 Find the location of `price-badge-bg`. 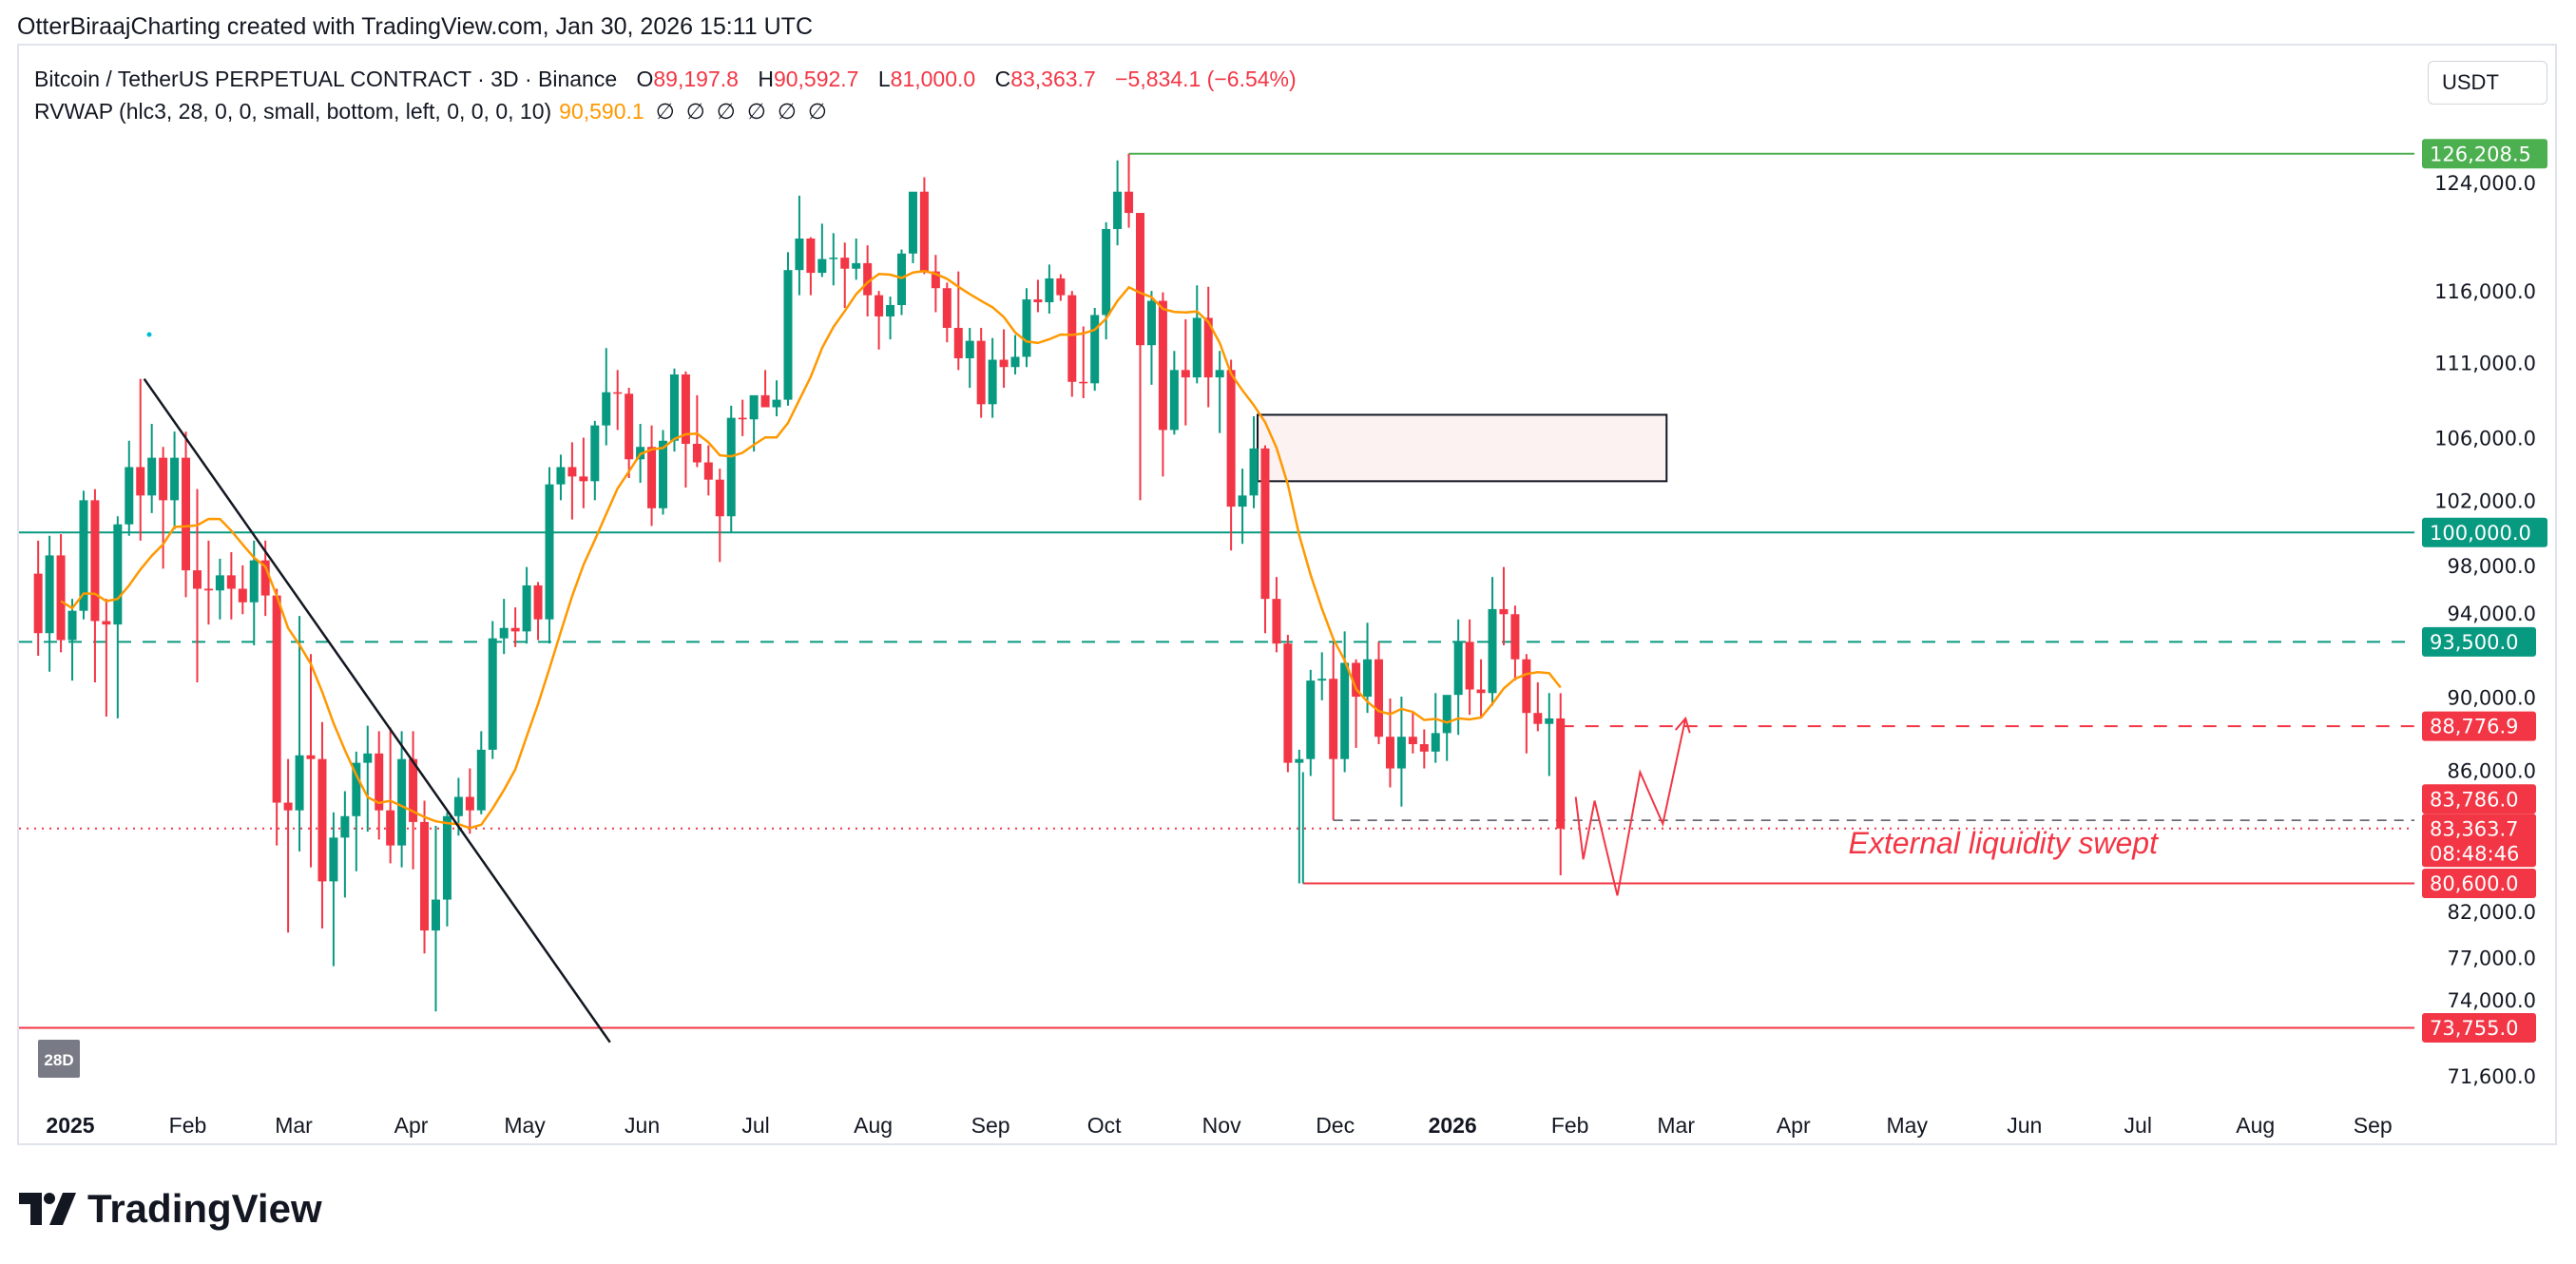

price-badge-bg is located at coordinates (2484, 532).